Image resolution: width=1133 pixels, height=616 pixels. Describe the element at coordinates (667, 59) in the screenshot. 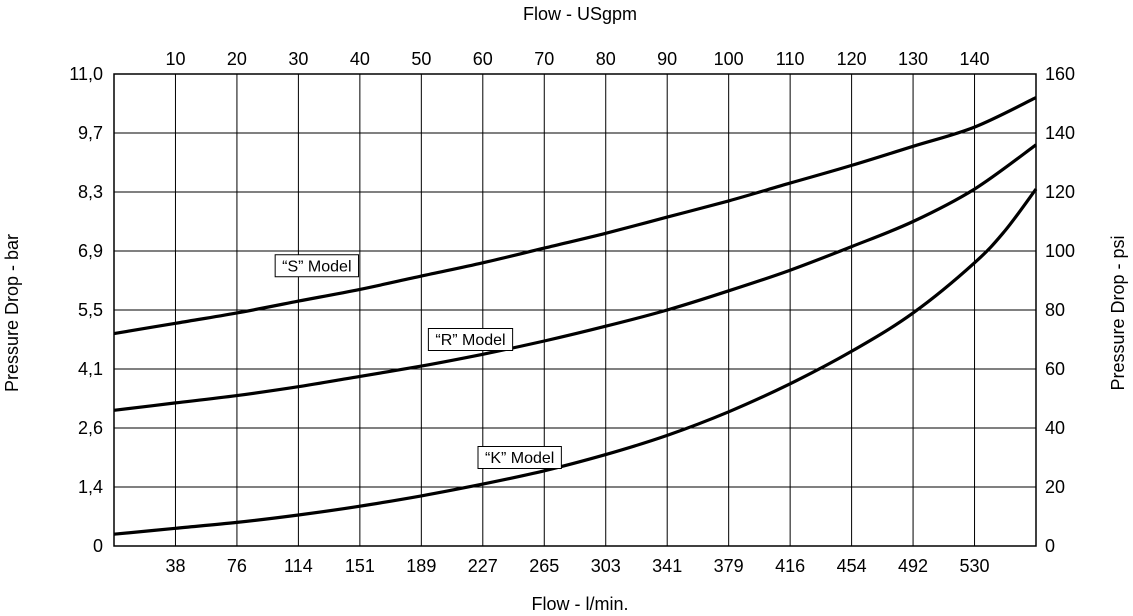

I see `top-tick-label: 90` at that location.